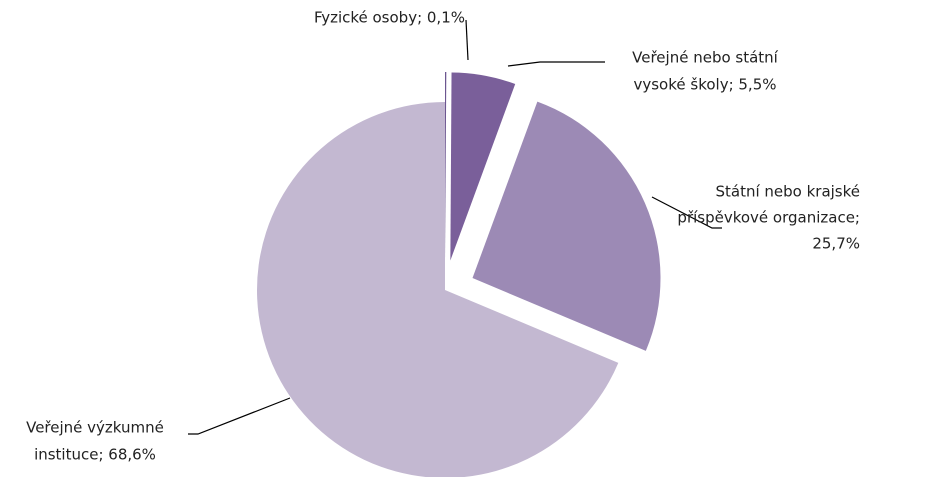  Describe the element at coordinates (95, 428) in the screenshot. I see `data-label: Veřejné výzkumné` at that location.